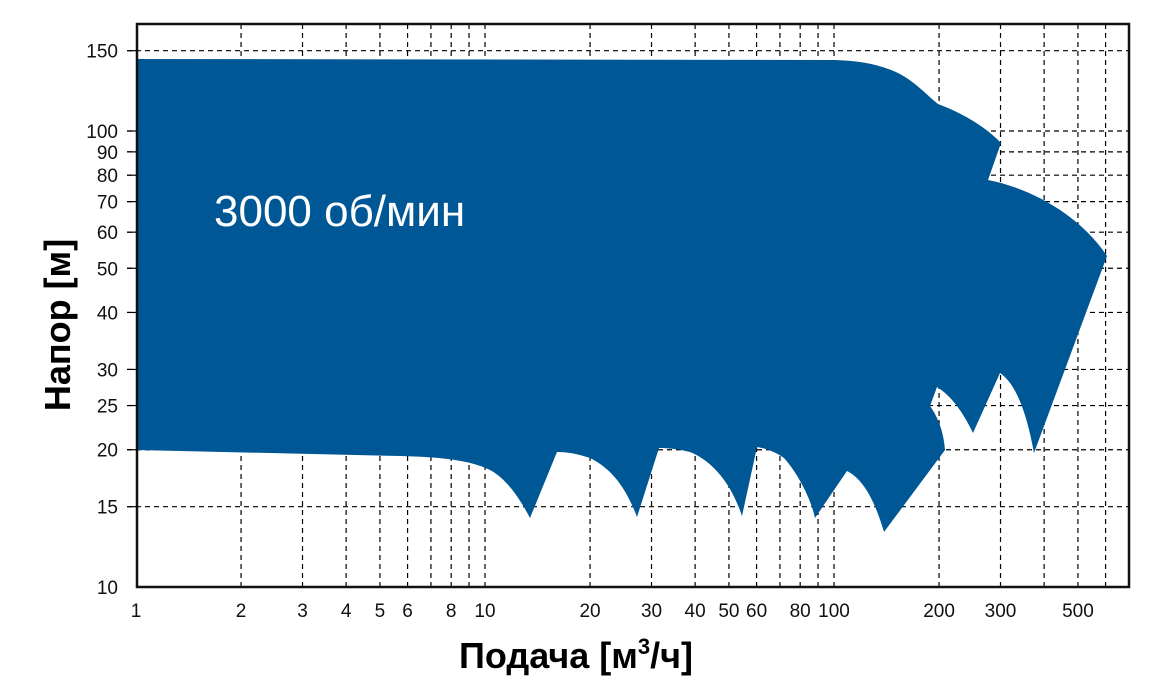 This screenshot has height=699, width=1164. I want to click on y-tick-label: 25, so click(107, 407).